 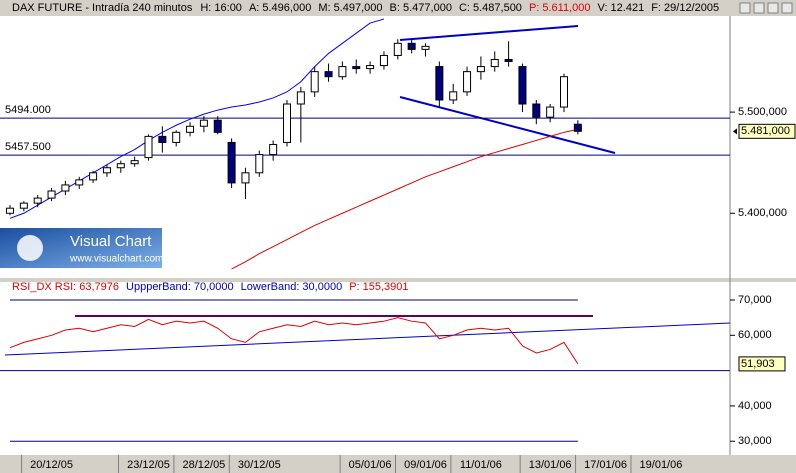 I want to click on level-label: 5494.000, so click(x=28, y=110).